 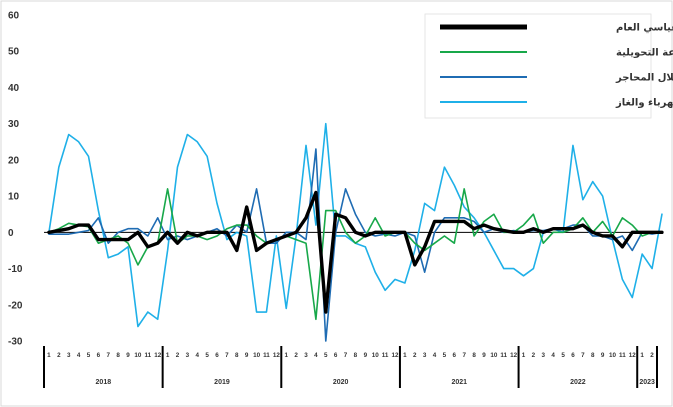 I want to click on year-label-1: 2019, so click(x=222, y=382).